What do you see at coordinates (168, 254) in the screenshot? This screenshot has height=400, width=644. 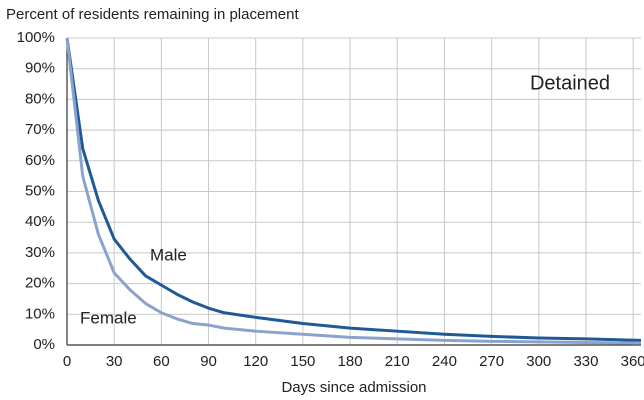 I see `annotation: Male` at bounding box center [168, 254].